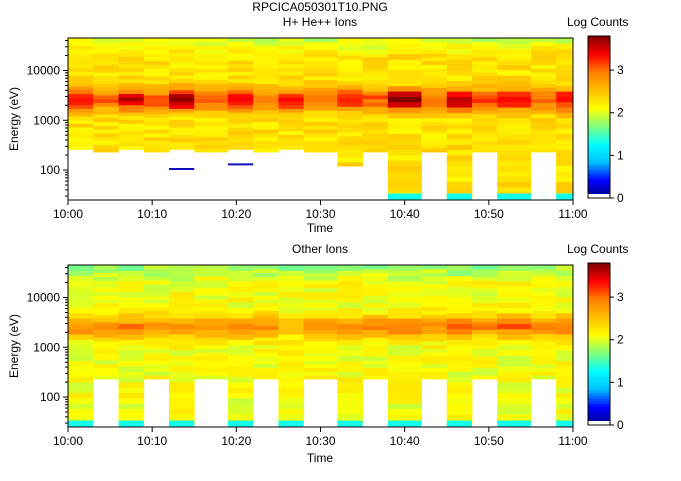 The height and width of the screenshot is (481, 681). I want to click on x-tick-label: 10:50, so click(489, 441).